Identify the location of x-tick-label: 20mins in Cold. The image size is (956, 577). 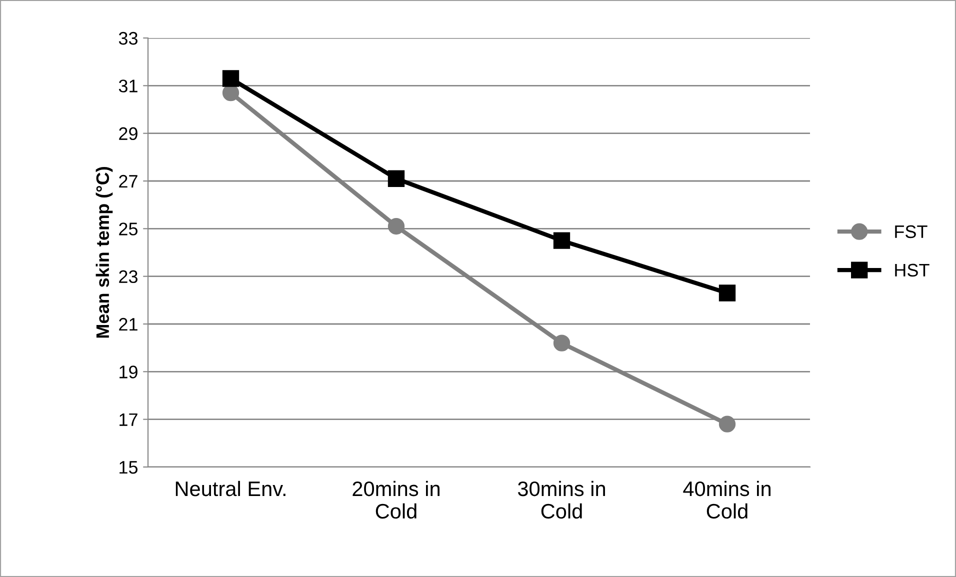
(396, 499).